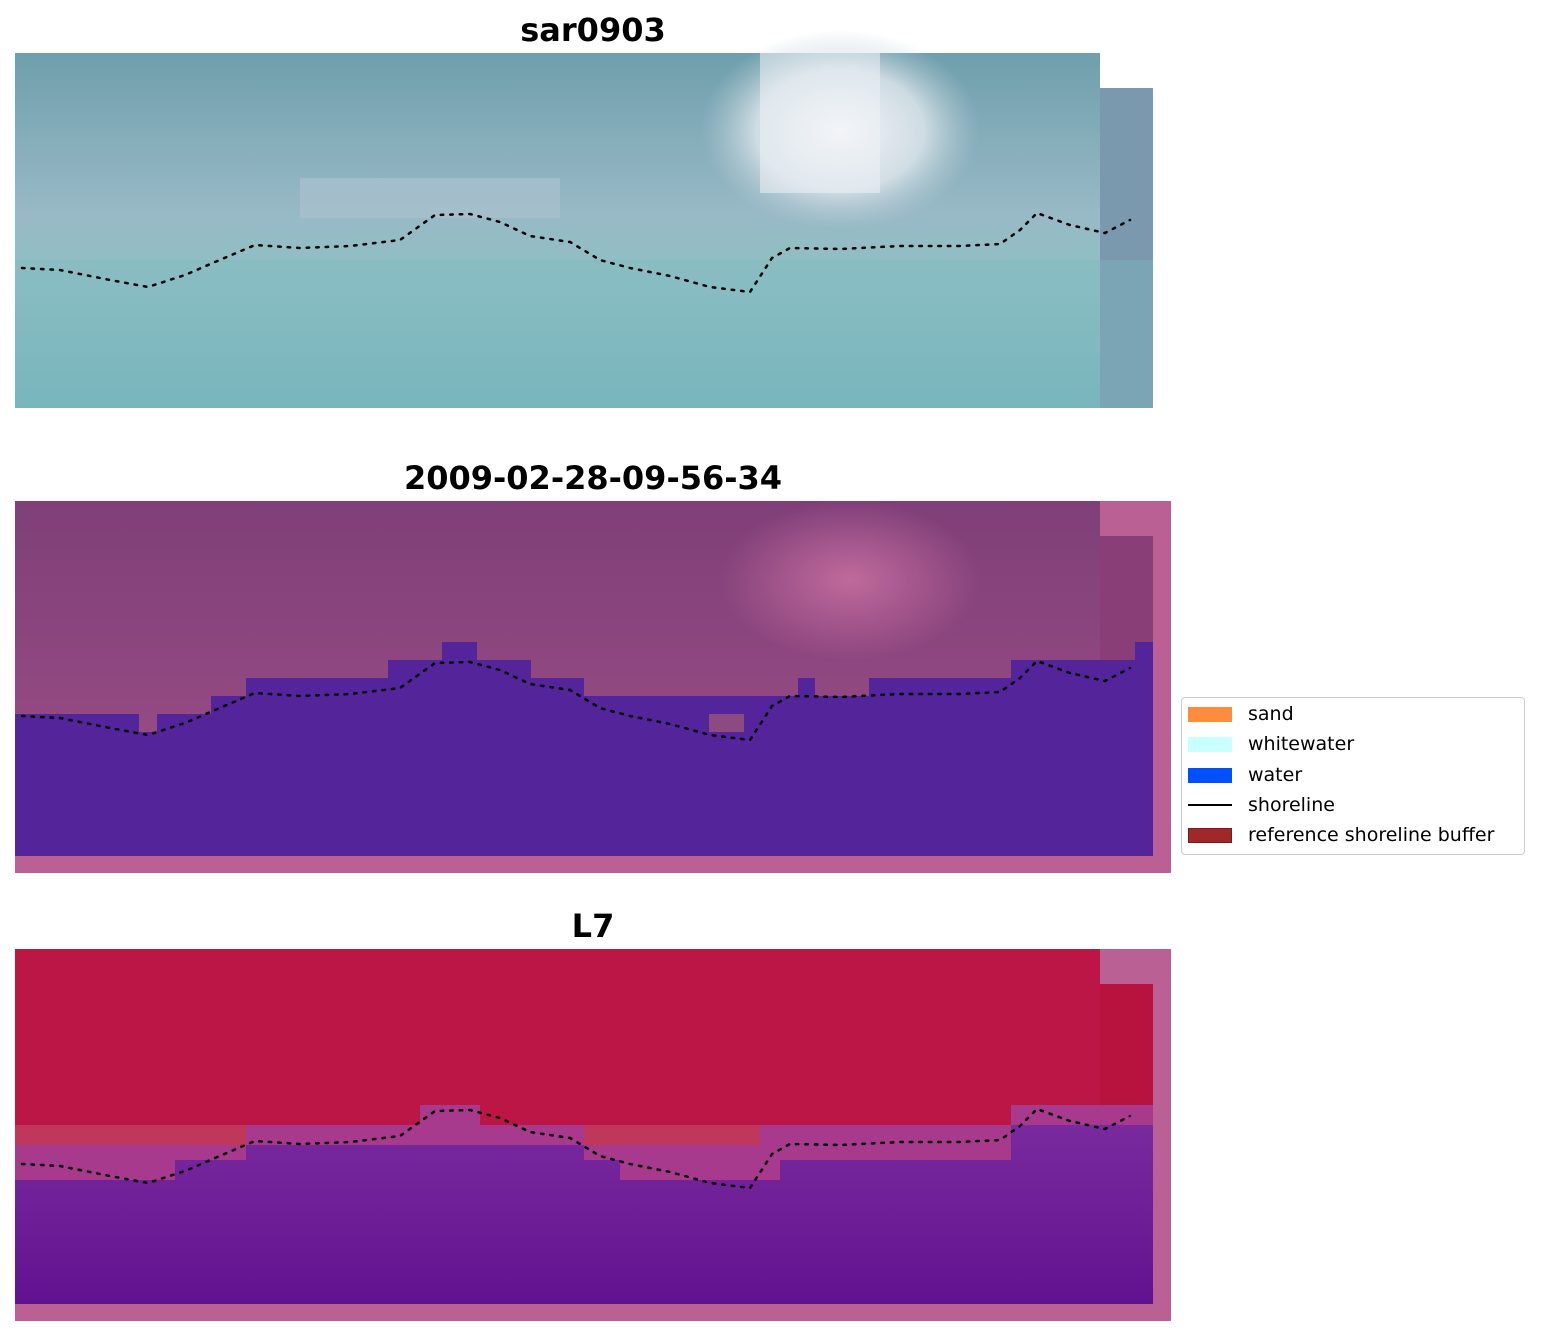 This screenshot has height=1337, width=1541. I want to click on legend-label-shoreline: shoreline, so click(1291, 805).